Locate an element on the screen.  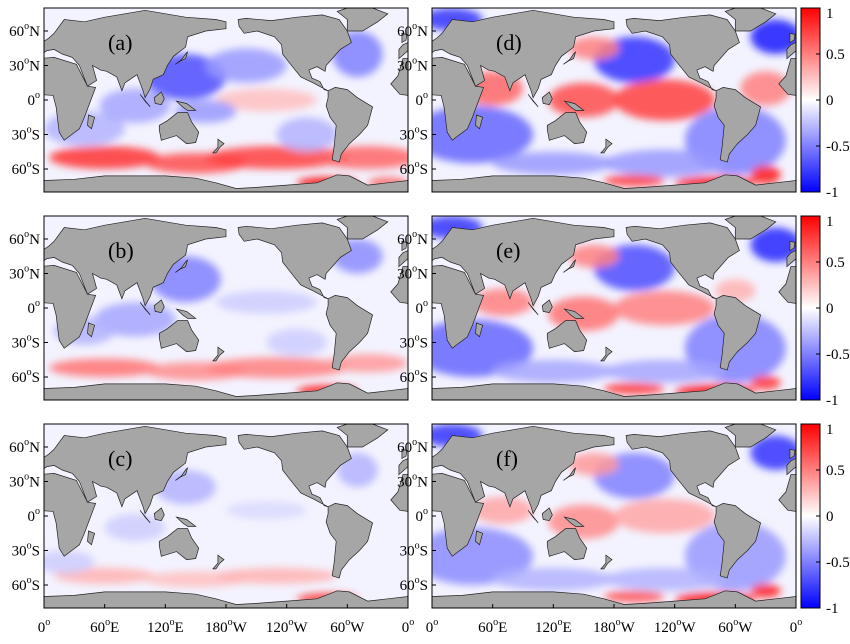
panel-label: (b) is located at coordinates (121, 250).